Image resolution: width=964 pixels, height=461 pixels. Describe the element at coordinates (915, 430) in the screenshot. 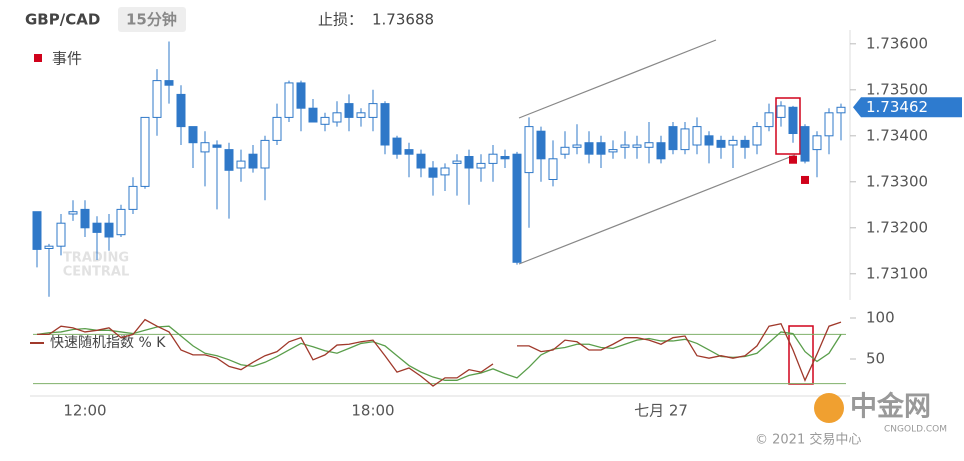

I see `logo-sub: CNGOLD.COM` at that location.